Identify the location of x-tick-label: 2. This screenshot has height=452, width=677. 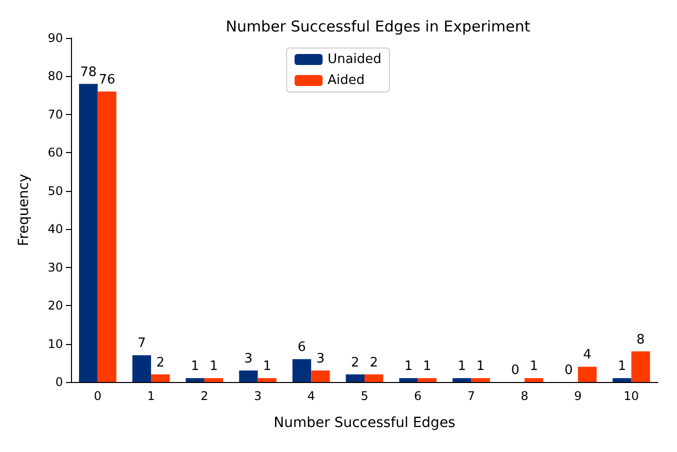
(204, 396).